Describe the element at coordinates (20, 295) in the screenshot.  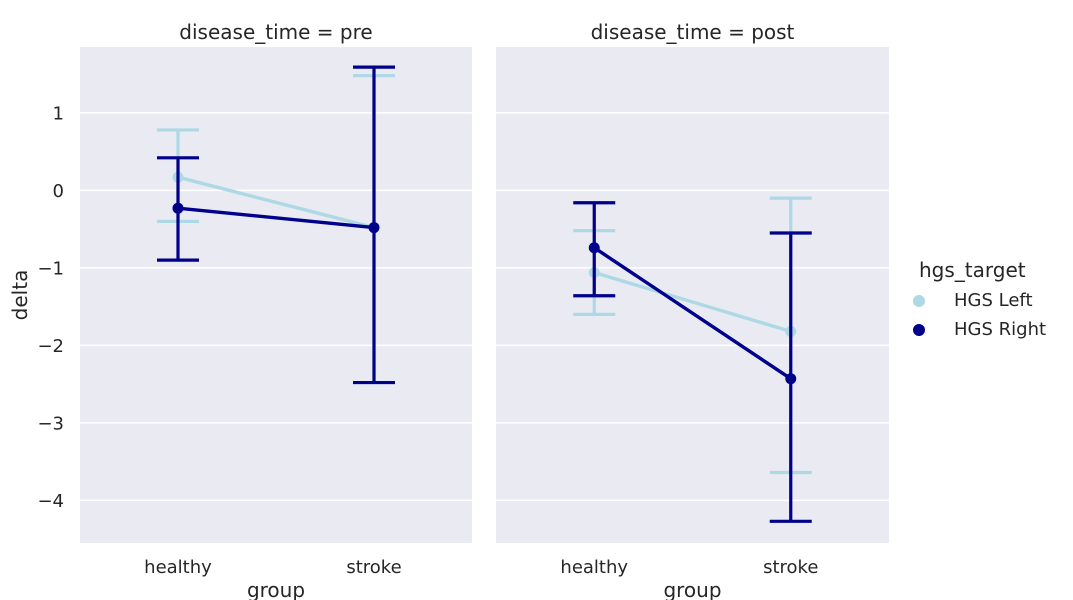
I see `y-axis-label: delta` at that location.